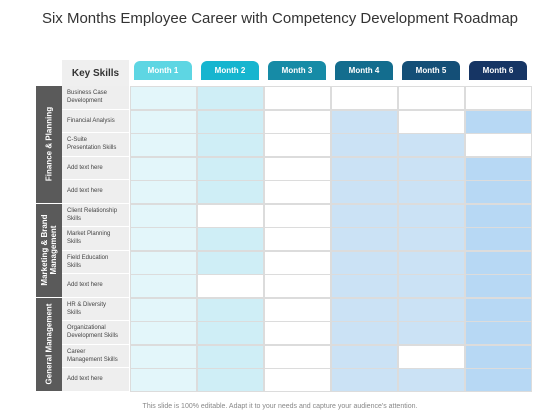  I want to click on skill-label: HR & Diversity Skills, so click(95, 309).